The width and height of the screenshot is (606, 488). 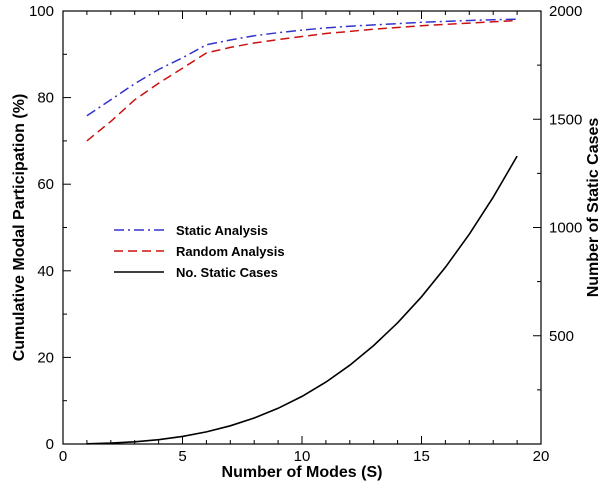 What do you see at coordinates (302, 472) in the screenshot?
I see `x-axis-title: Number of Modes (S)` at bounding box center [302, 472].